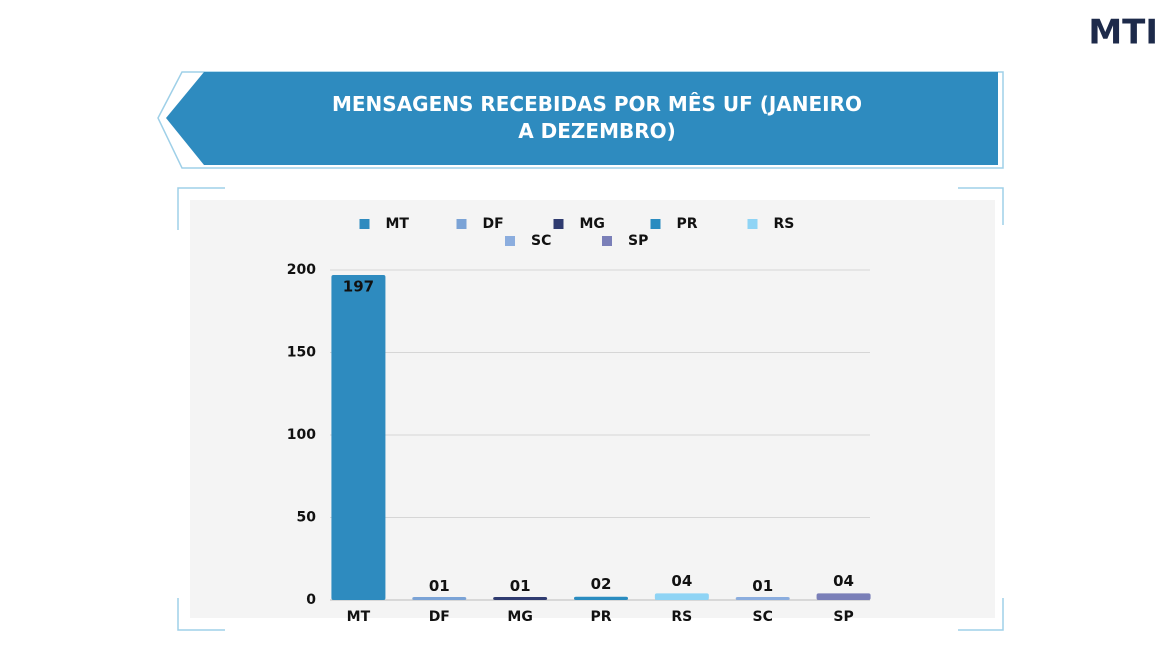  What do you see at coordinates (592, 224) in the screenshot?
I see `legend-label: MG` at bounding box center [592, 224].